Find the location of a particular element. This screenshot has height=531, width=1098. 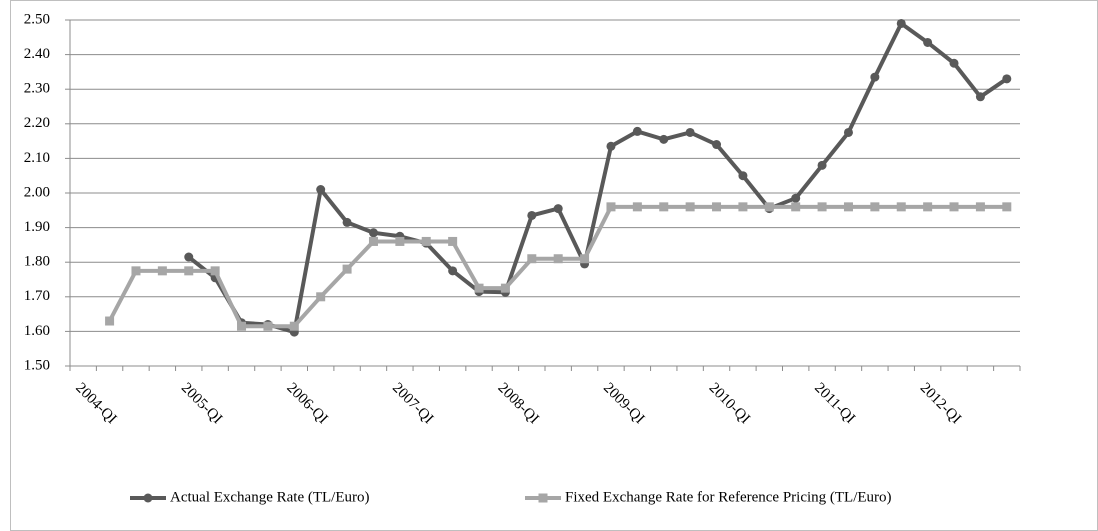

y-tick-label: 1.60 is located at coordinates (37, 331).